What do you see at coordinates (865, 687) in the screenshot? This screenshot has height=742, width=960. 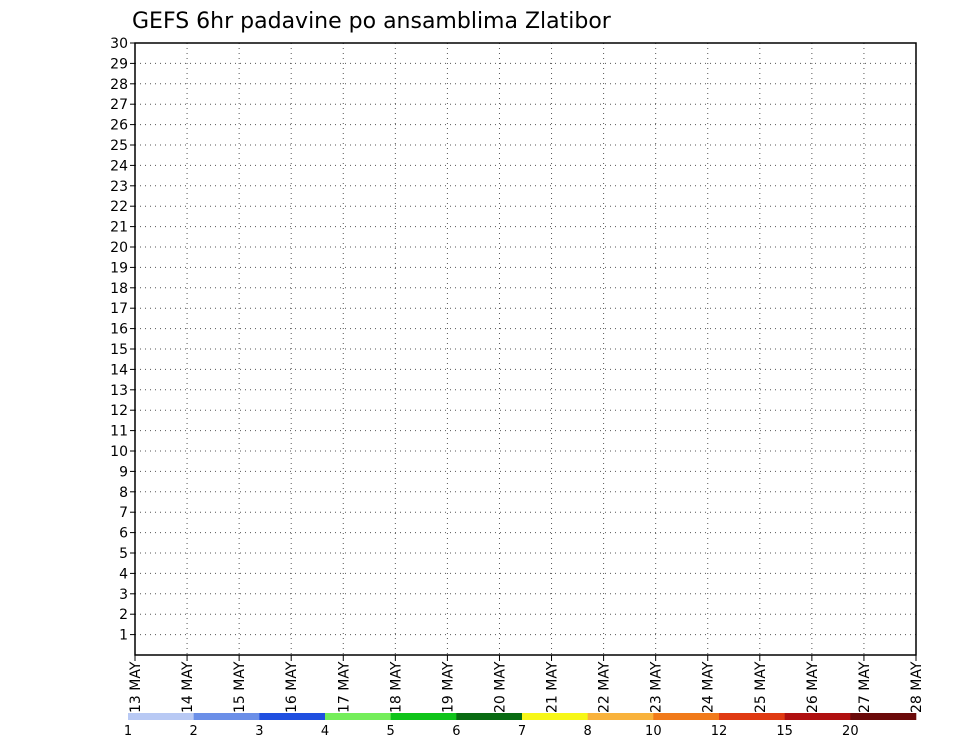 I see `x-tick-label: 27 MAY` at bounding box center [865, 687].